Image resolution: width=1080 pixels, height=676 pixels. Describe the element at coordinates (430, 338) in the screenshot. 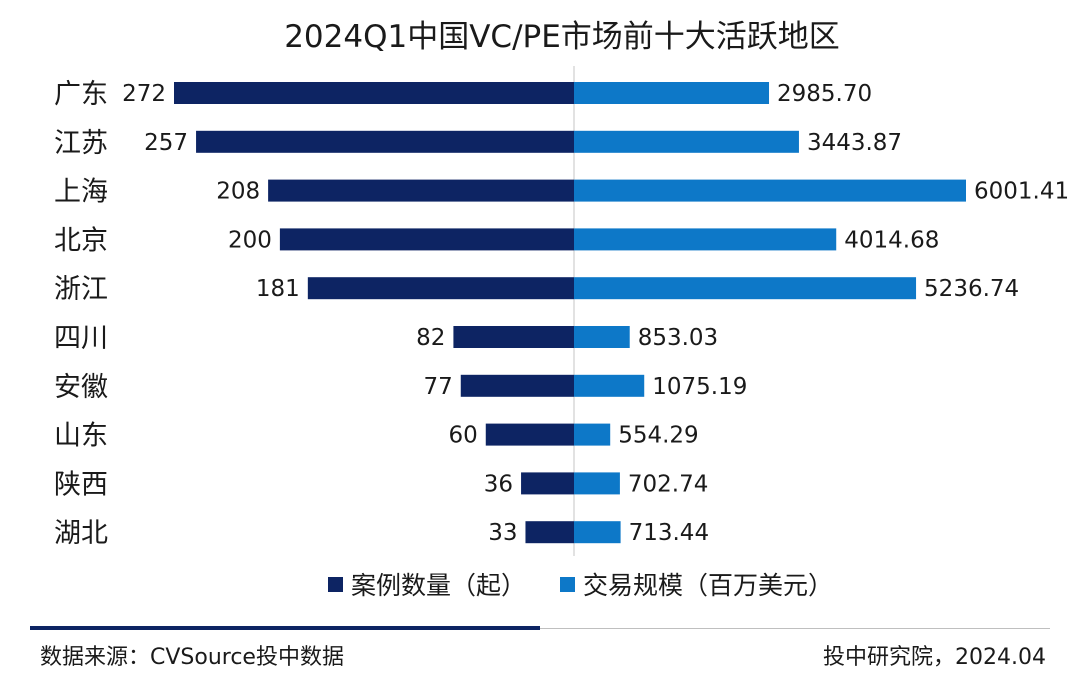

I see `data-label-cases: 82` at that location.